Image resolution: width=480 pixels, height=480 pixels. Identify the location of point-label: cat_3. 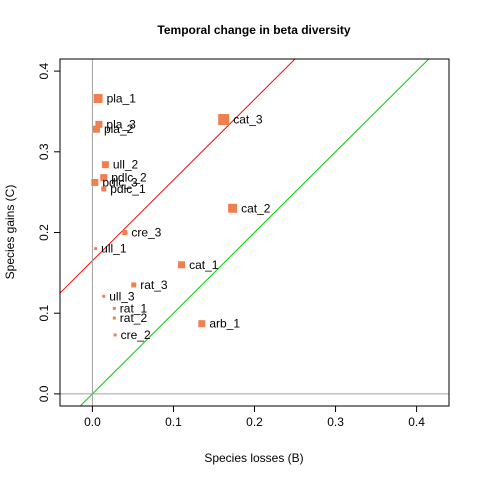
(248, 120).